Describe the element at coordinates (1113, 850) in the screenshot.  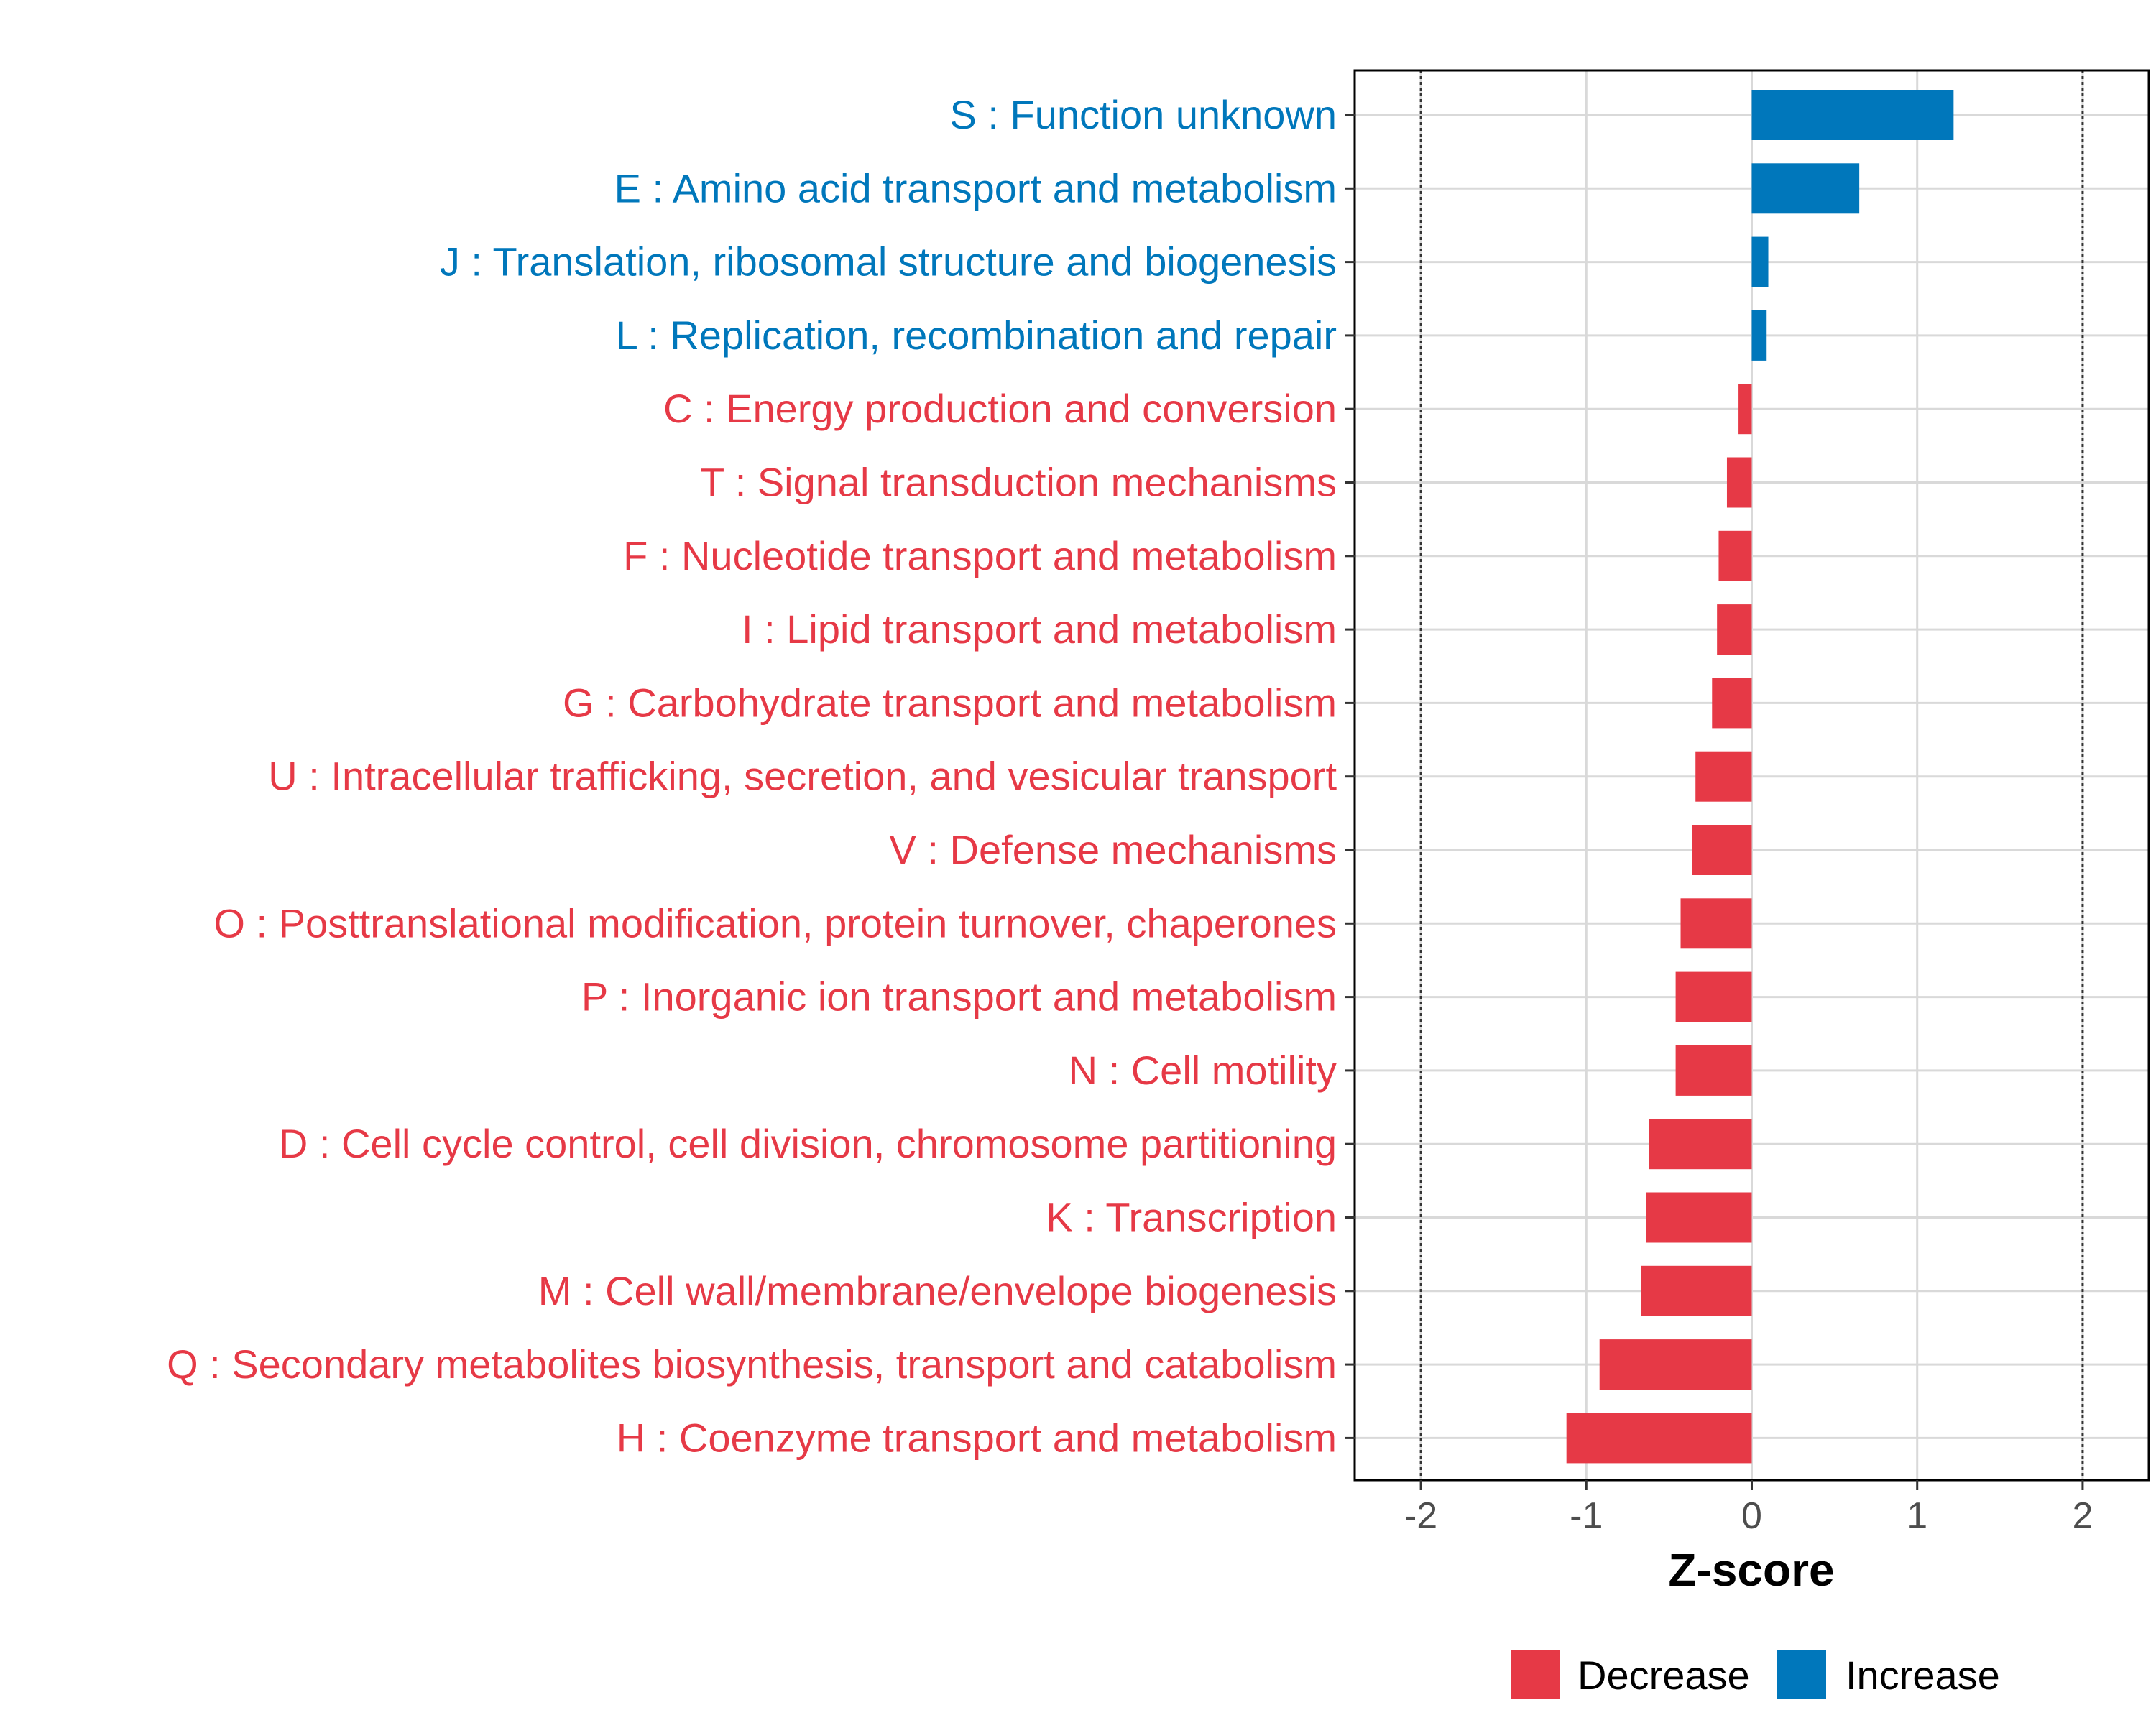
I see `category-label: V : Defense mechanisms` at that location.